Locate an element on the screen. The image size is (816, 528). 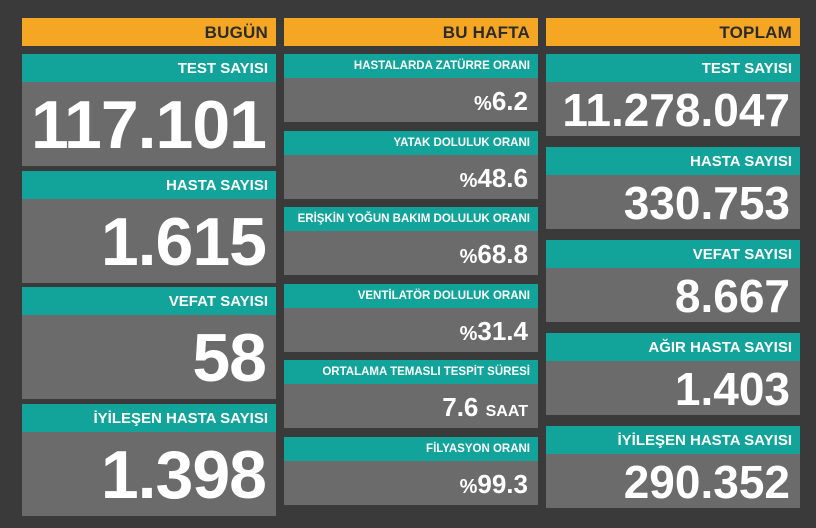
card-label: AĞIR HASTA SAYISI is located at coordinates (673, 347).